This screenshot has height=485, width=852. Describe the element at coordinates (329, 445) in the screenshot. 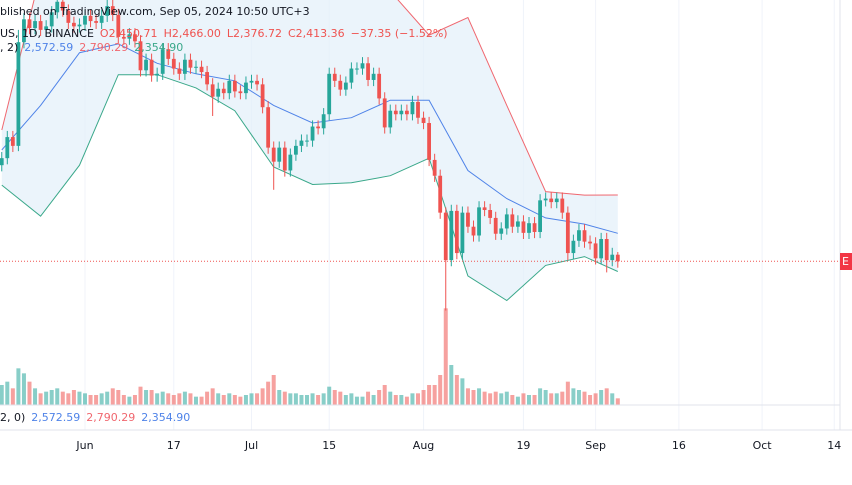

I see `x-tick-label: 15` at that location.